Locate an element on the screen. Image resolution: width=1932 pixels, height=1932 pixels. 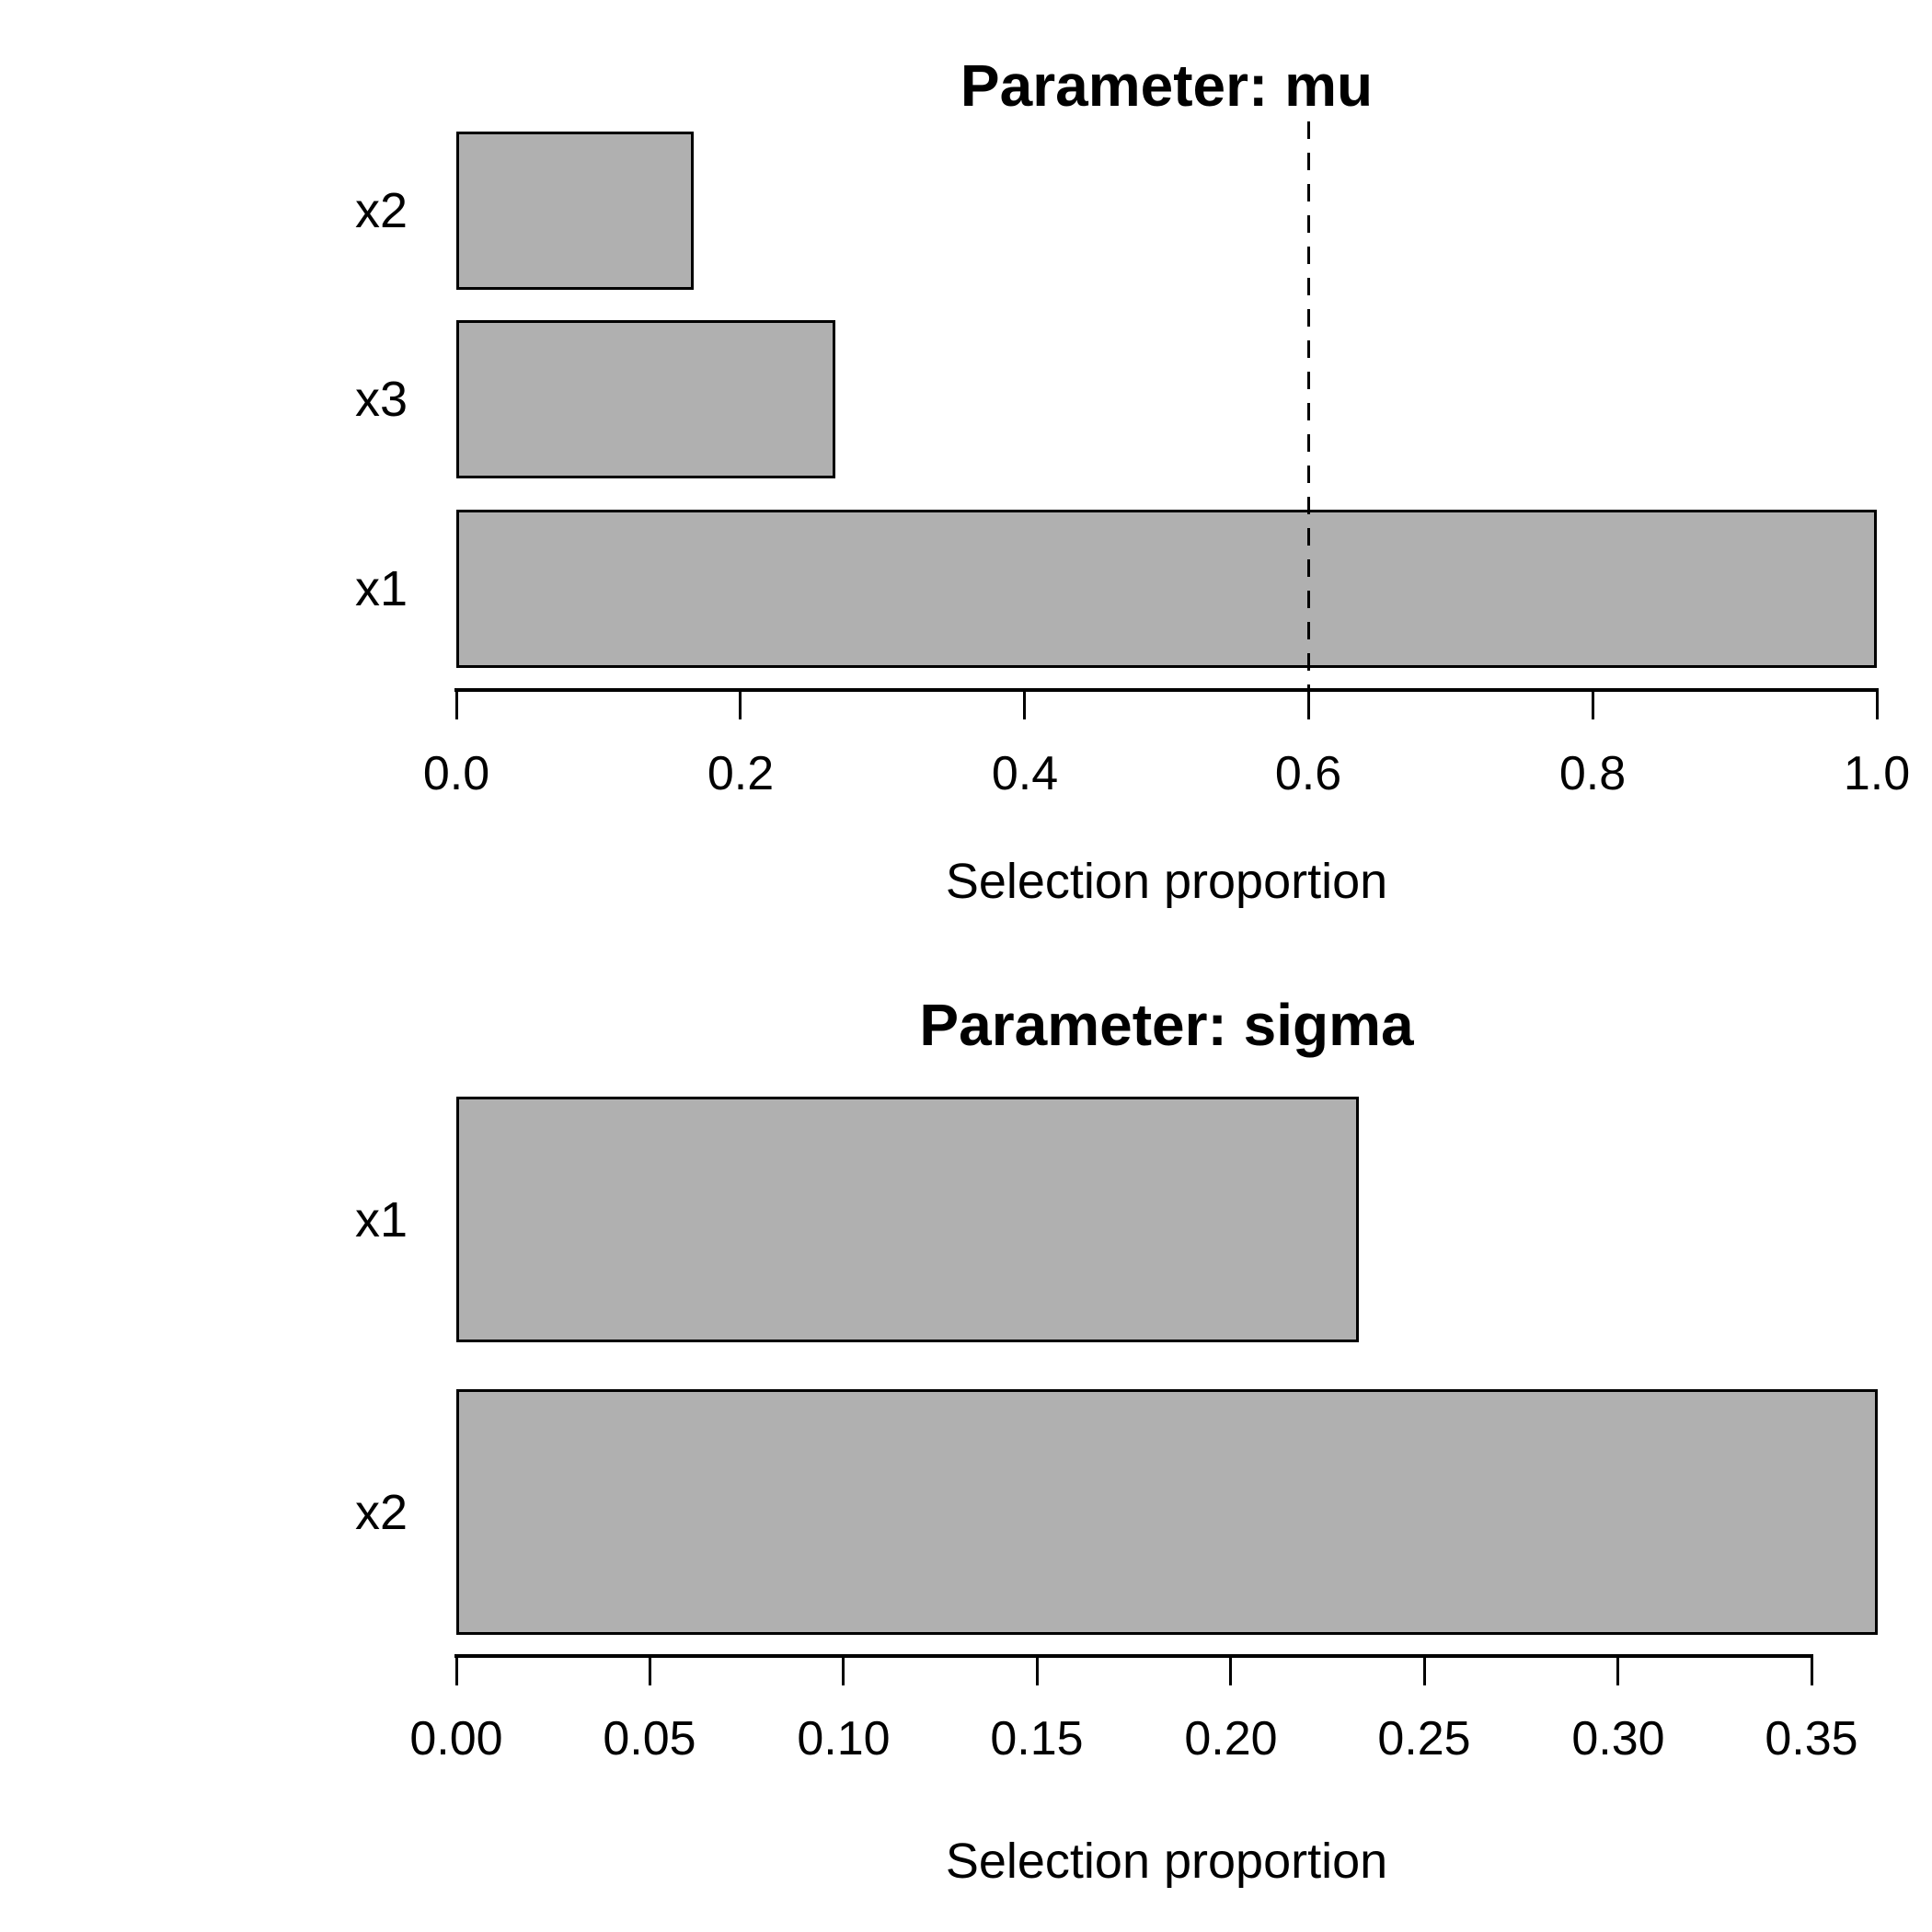
category-label-mu-x2: x2 is located at coordinates (381, 210).